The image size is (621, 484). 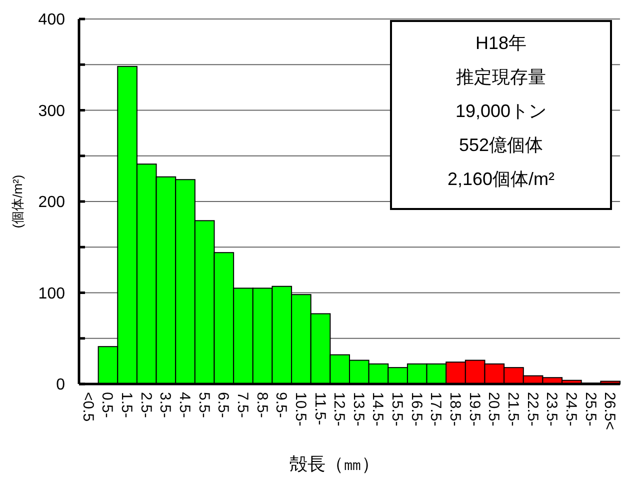 What do you see at coordinates (501, 77) in the screenshot?
I see `annotation: 推定現存量` at bounding box center [501, 77].